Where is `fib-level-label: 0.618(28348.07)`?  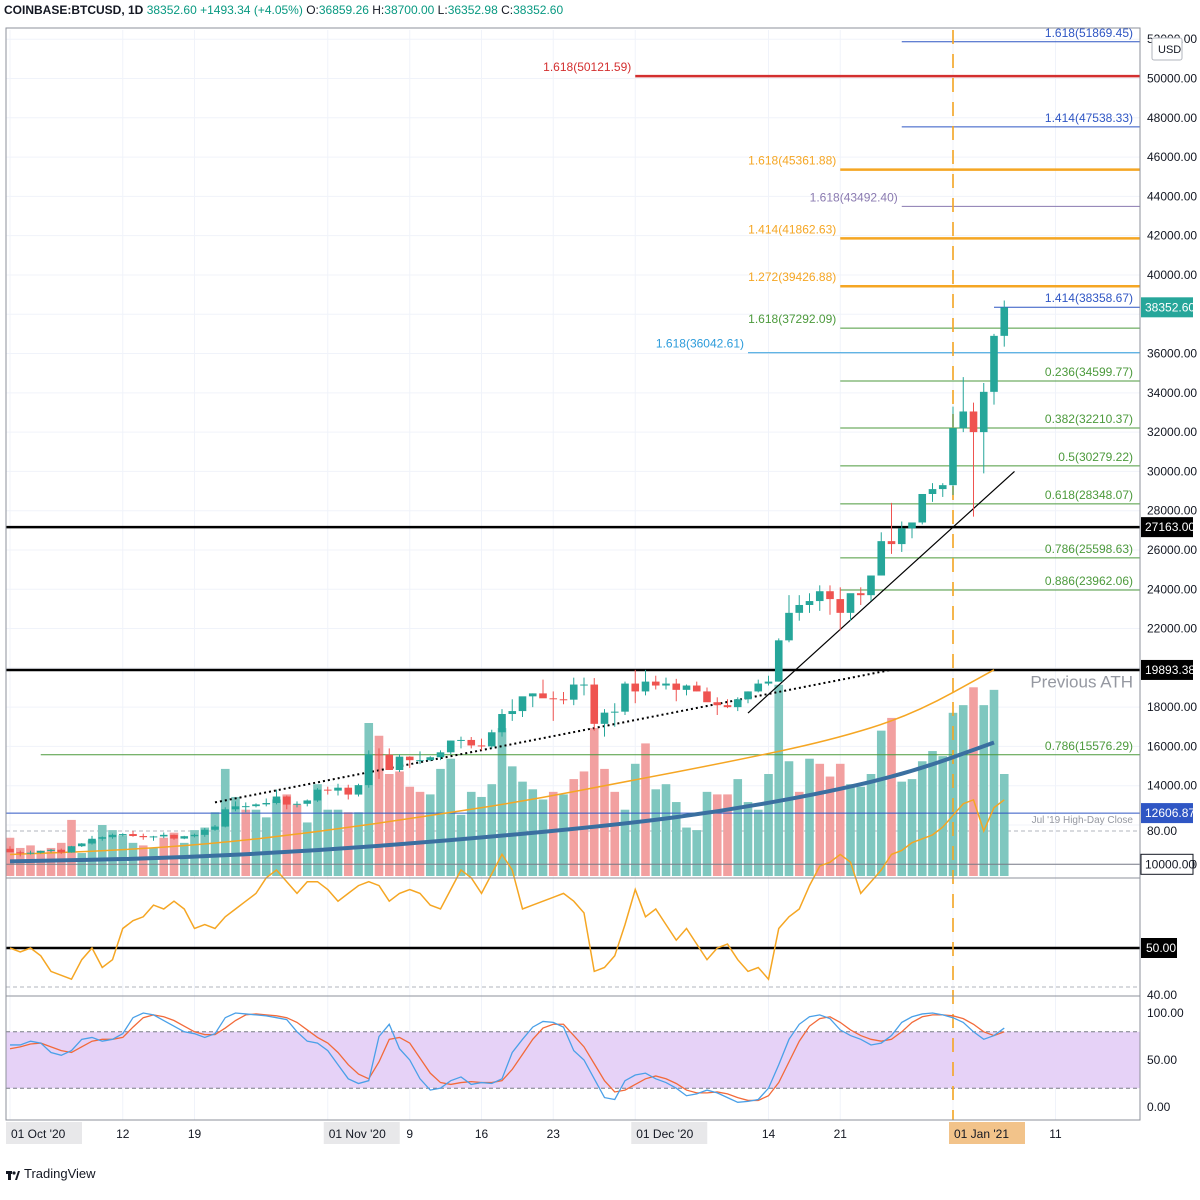
fib-level-label: 0.618(28348.07) is located at coordinates (1089, 495).